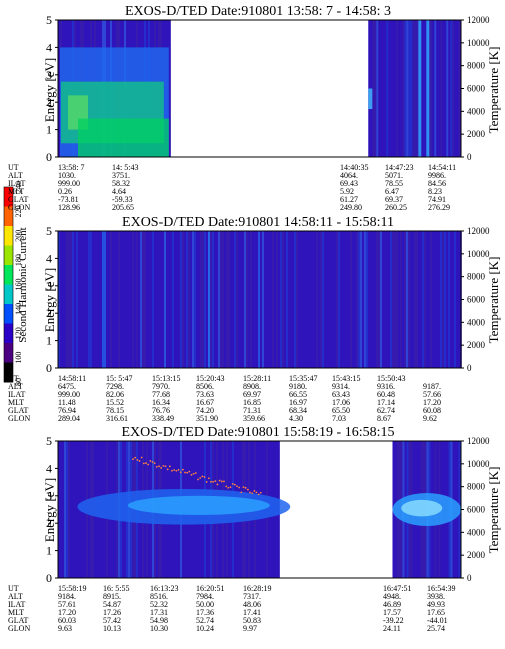 Image resolution: width=505 pixels, height=649 pixels. What do you see at coordinates (121, 183) in the screenshot?
I see `param-value: 58.32` at bounding box center [121, 183].